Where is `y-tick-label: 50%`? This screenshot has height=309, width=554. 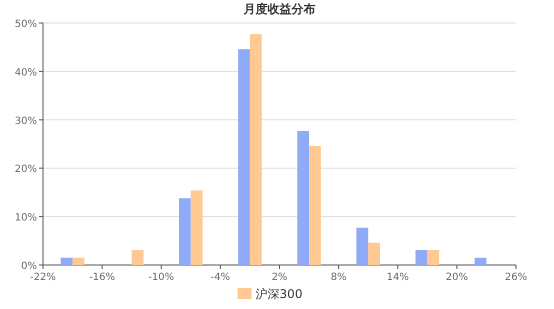
y-tick-label: 50% is located at coordinates (25, 24).